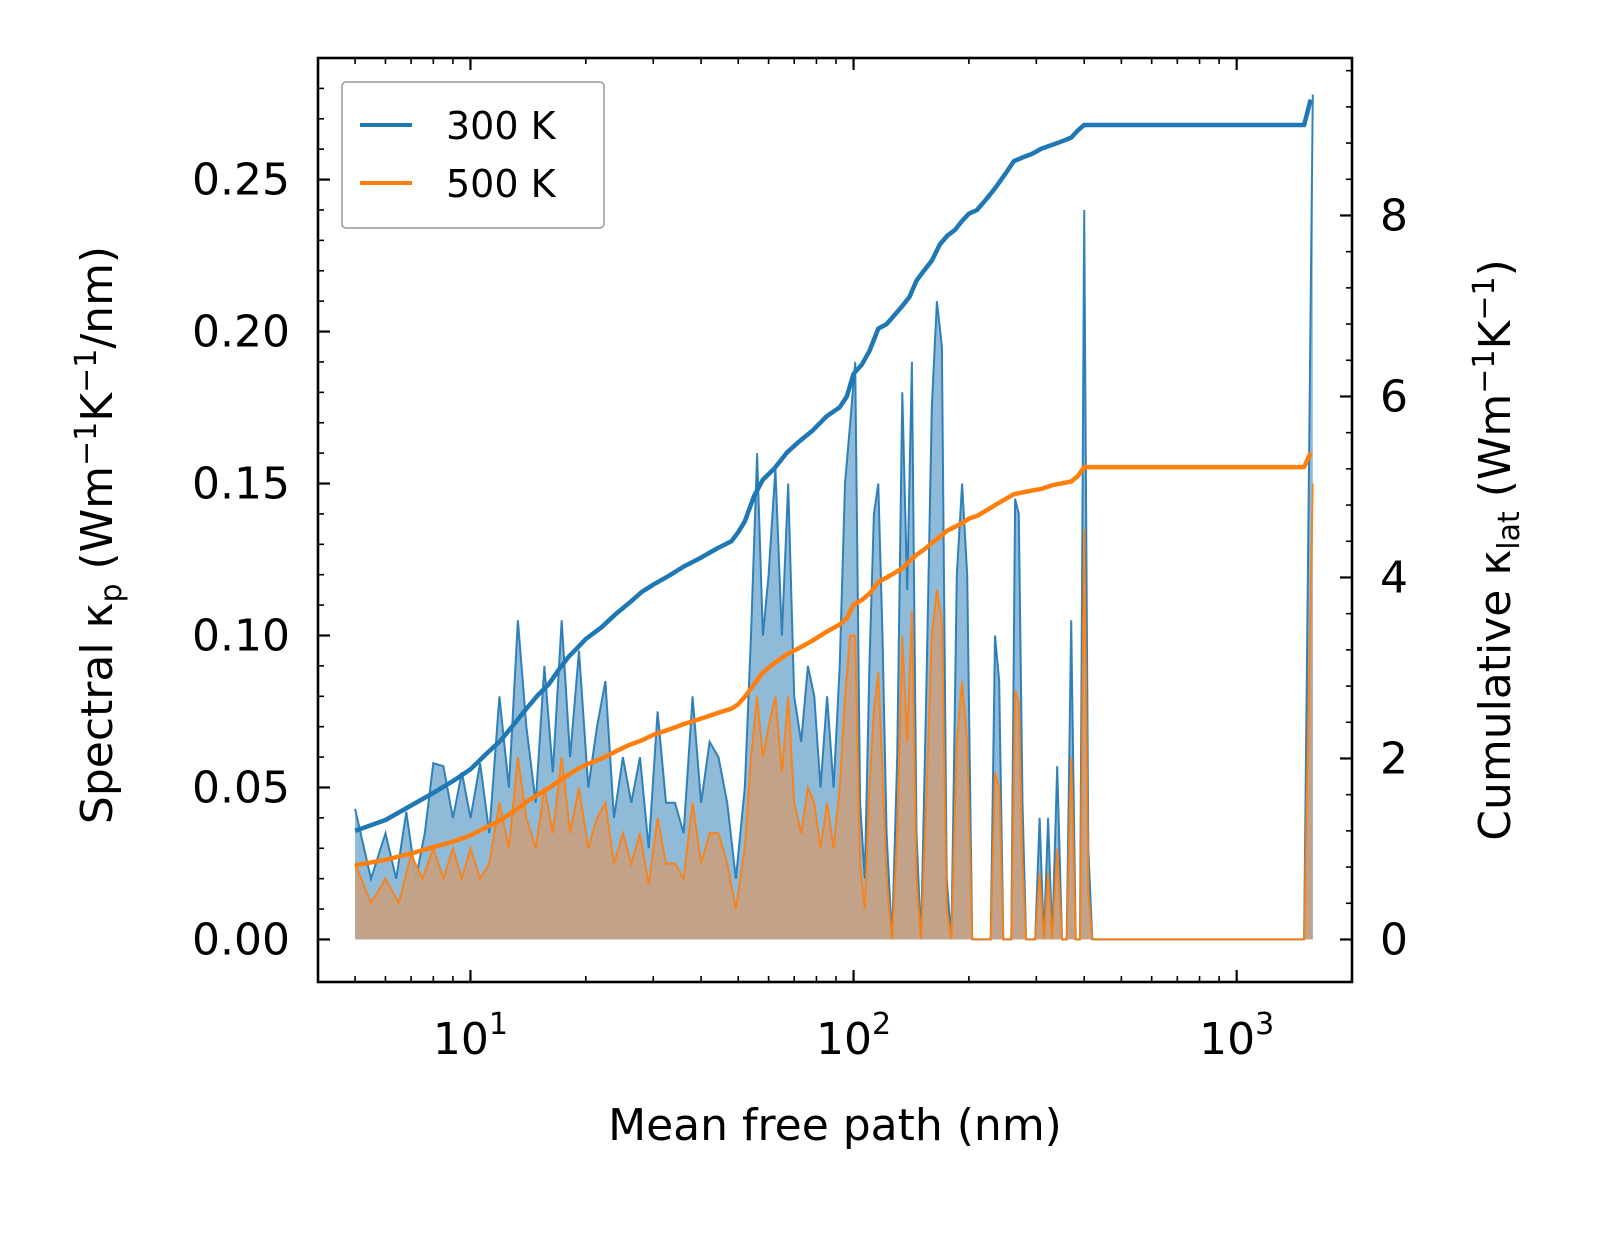 The width and height of the screenshot is (1623, 1254). I want to click on y-right-label-sub: lat, so click(1509, 530).